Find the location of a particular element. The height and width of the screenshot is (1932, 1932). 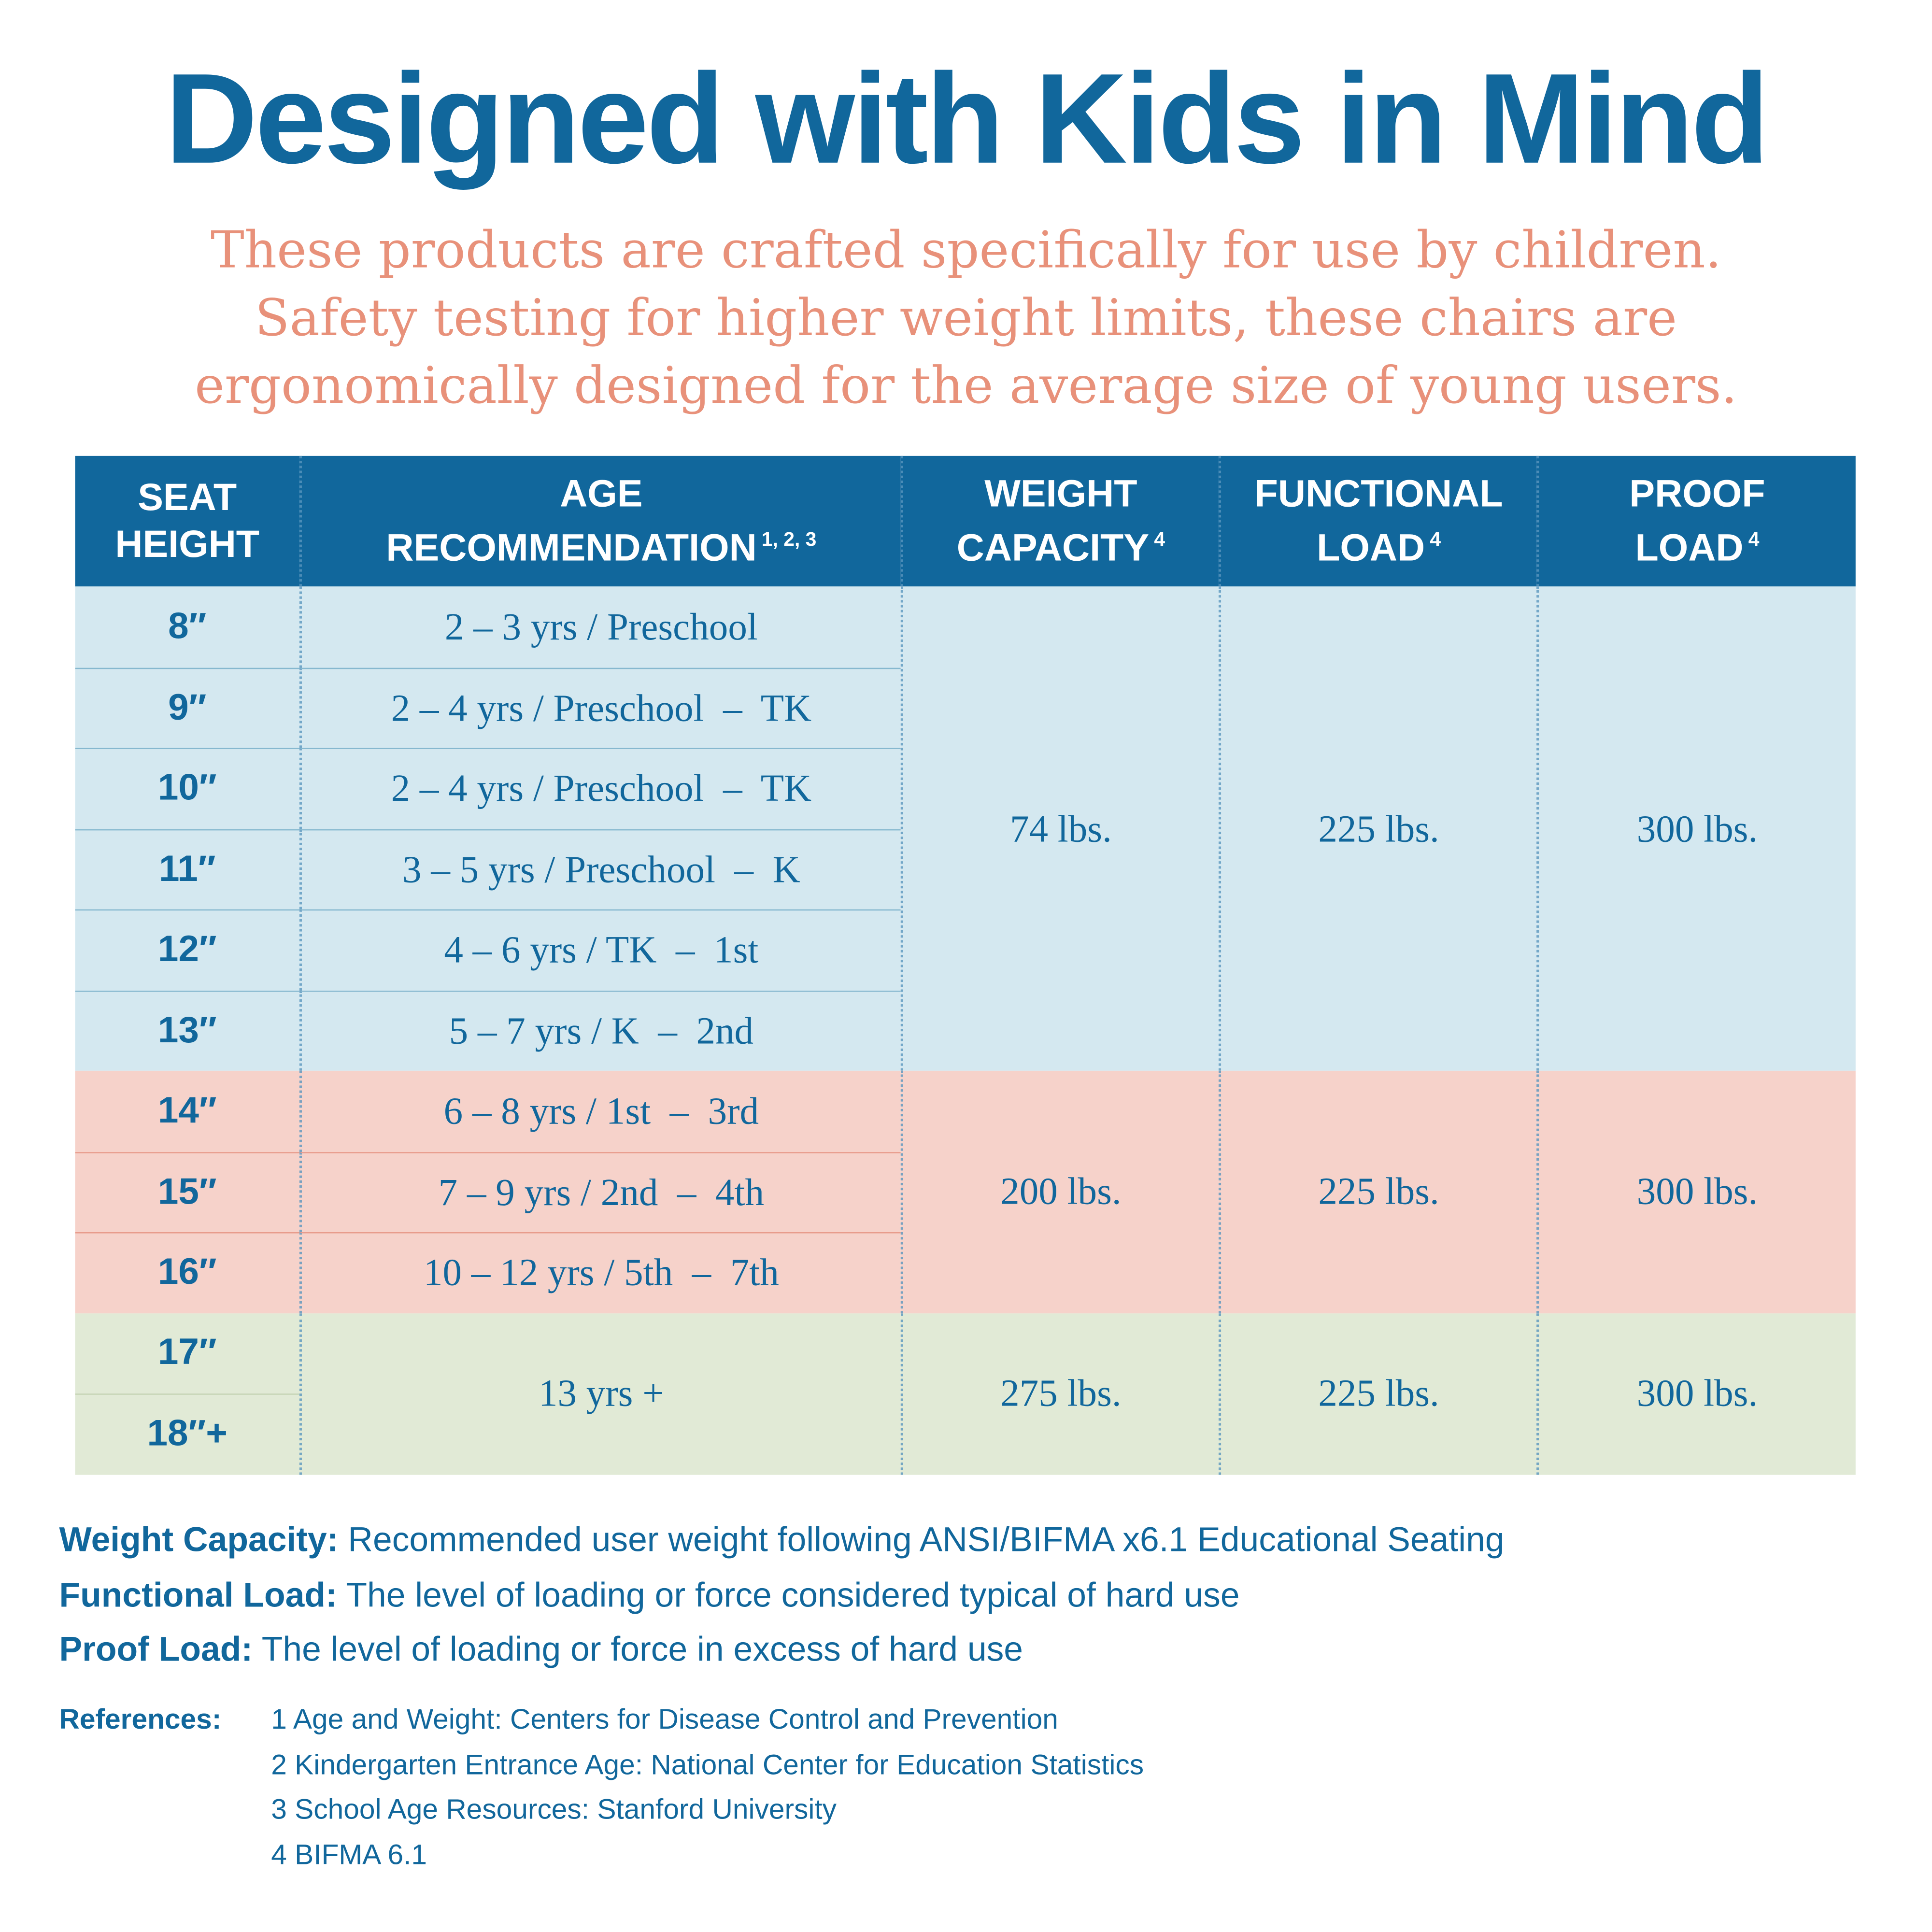

column-header: AGE RECOMMENDATION 1, 2, 3 is located at coordinates (600, 521).